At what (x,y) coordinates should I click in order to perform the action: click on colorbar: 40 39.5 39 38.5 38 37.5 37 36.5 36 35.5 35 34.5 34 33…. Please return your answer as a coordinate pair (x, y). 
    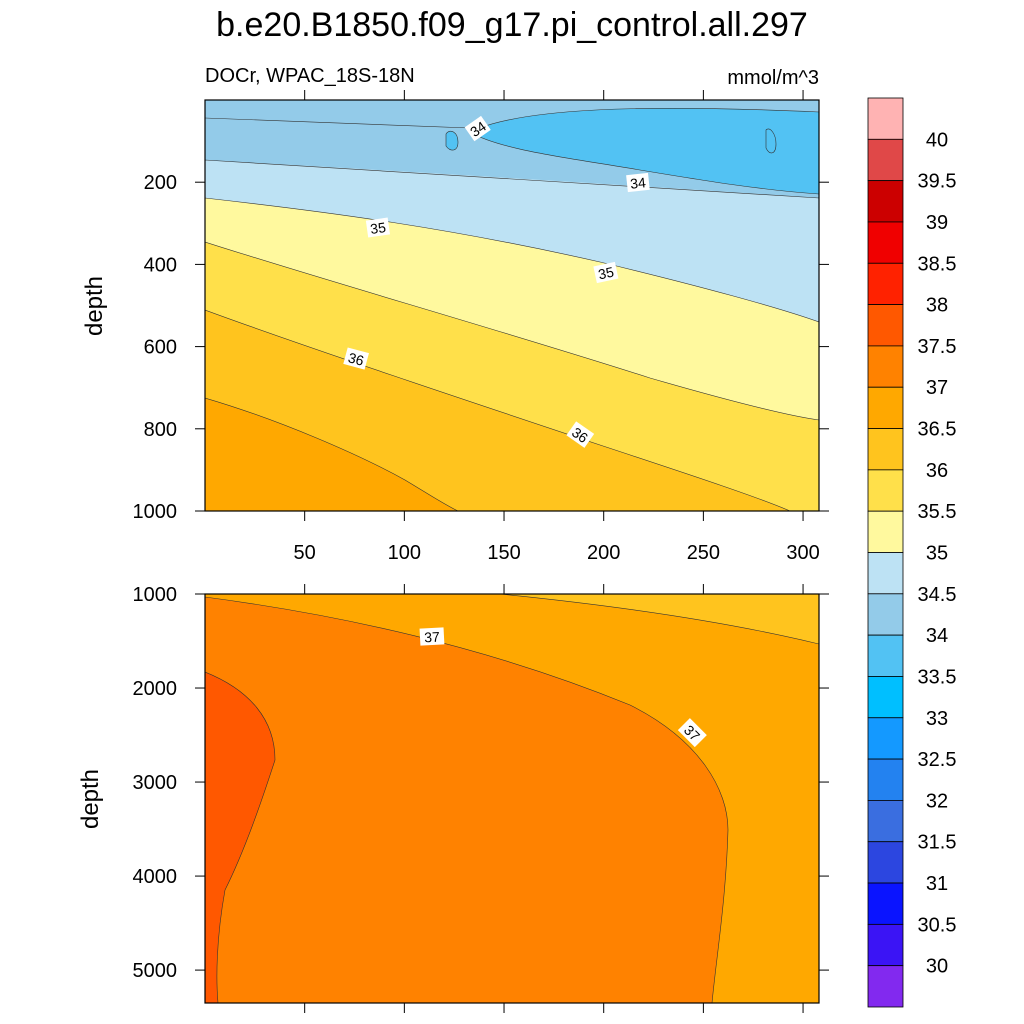
    Looking at the image, I should click on (912, 552).